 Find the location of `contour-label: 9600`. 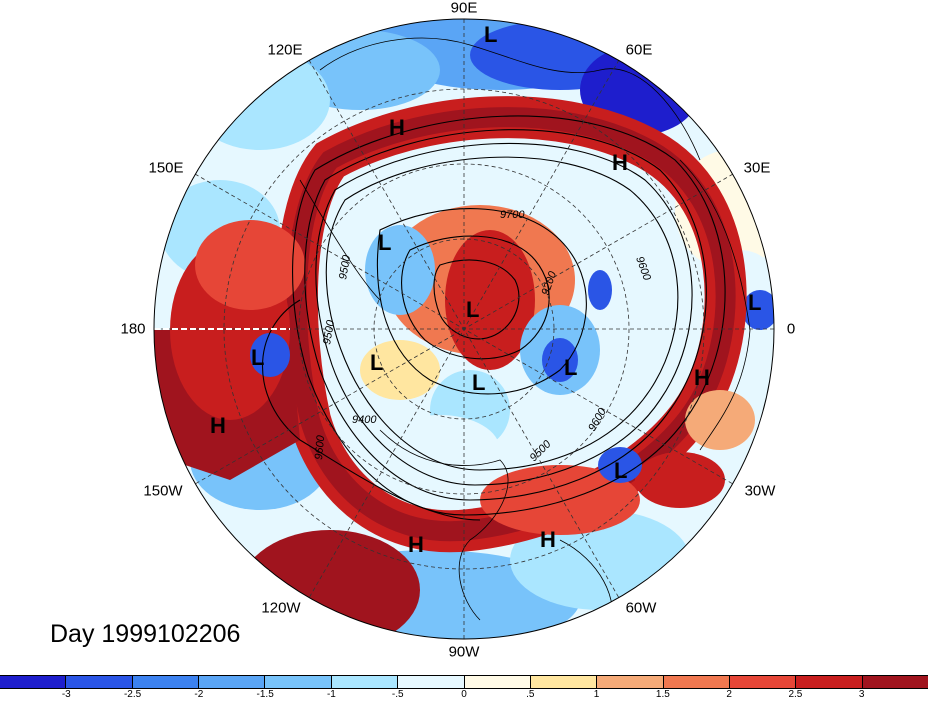

contour-label: 9600 is located at coordinates (320, 447).